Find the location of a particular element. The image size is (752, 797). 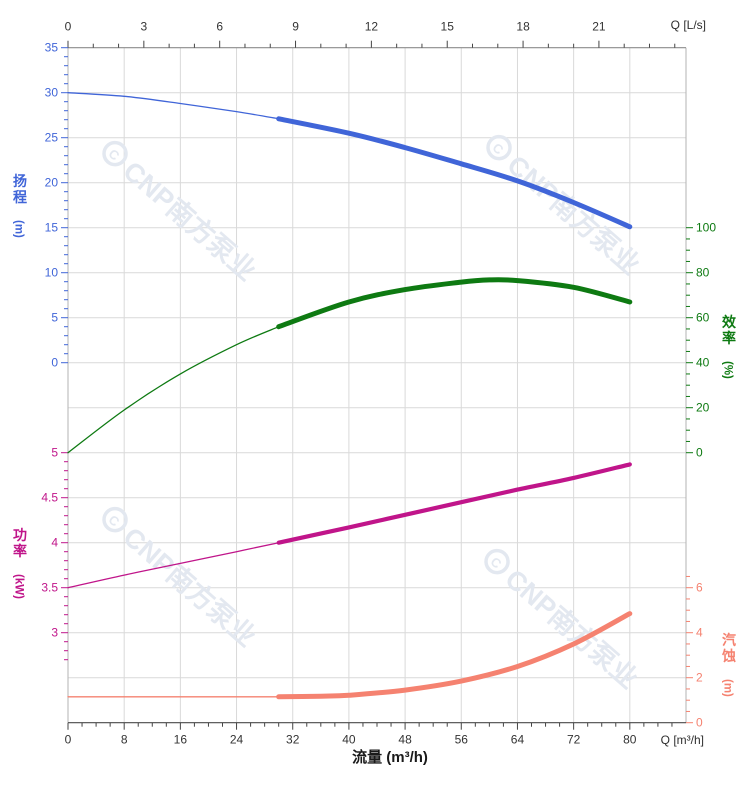

eff-axis-tick-label: 100 is located at coordinates (706, 228).